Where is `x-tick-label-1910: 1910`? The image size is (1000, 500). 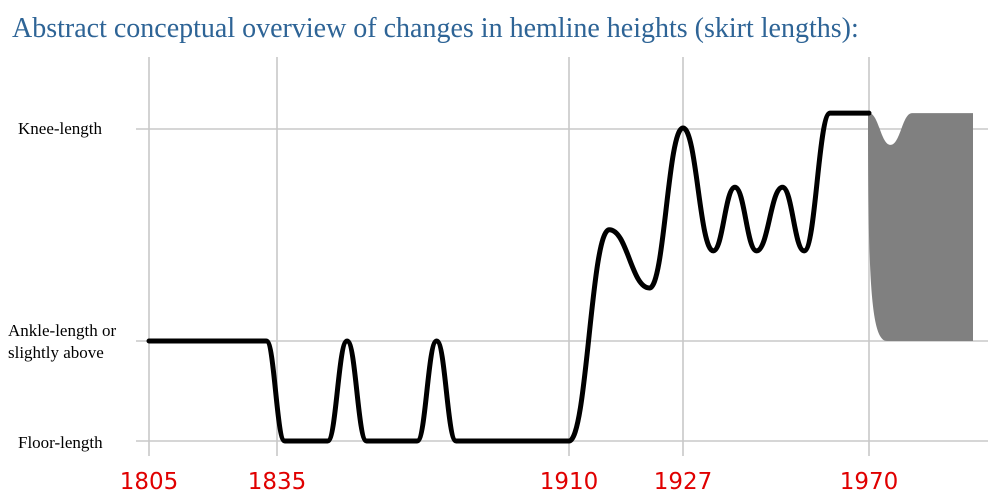 x-tick-label-1910: 1910 is located at coordinates (569, 482).